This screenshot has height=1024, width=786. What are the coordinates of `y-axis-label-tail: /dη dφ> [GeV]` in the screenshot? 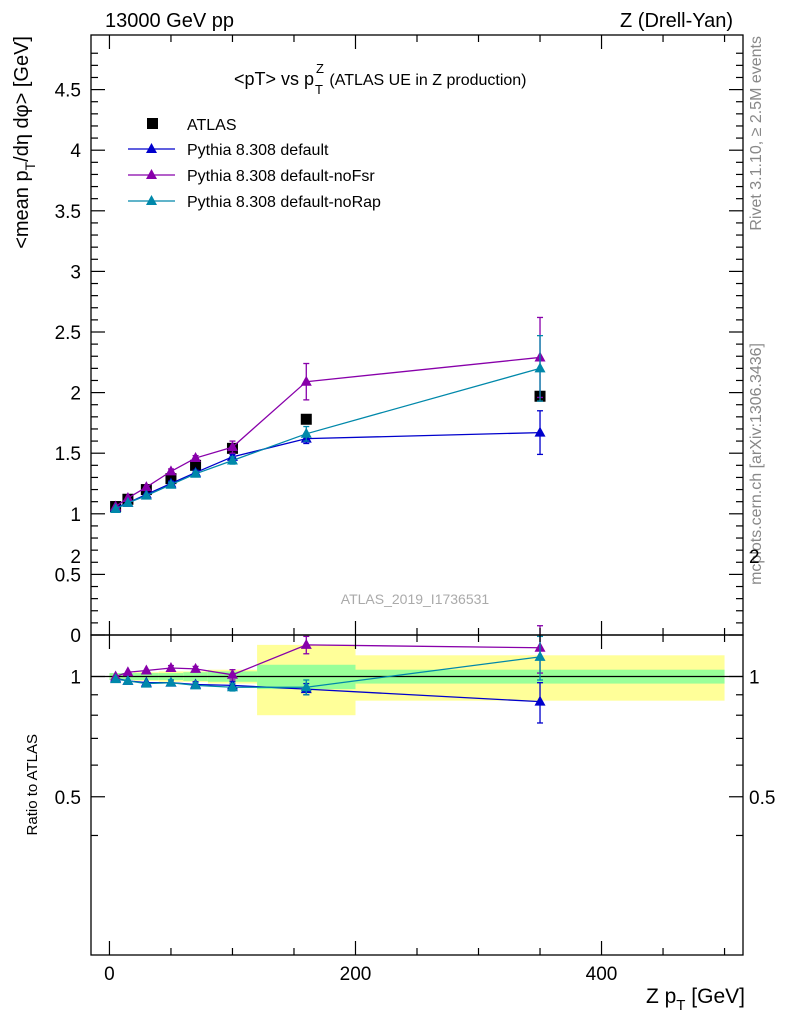 It's located at (22, 99).